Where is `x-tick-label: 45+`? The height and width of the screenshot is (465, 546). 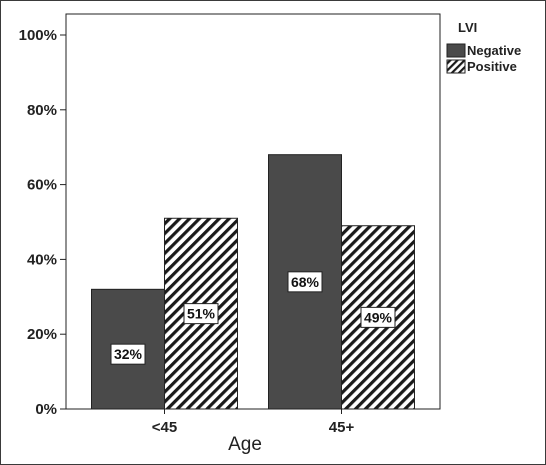 x-tick-label: 45+ is located at coordinates (342, 427).